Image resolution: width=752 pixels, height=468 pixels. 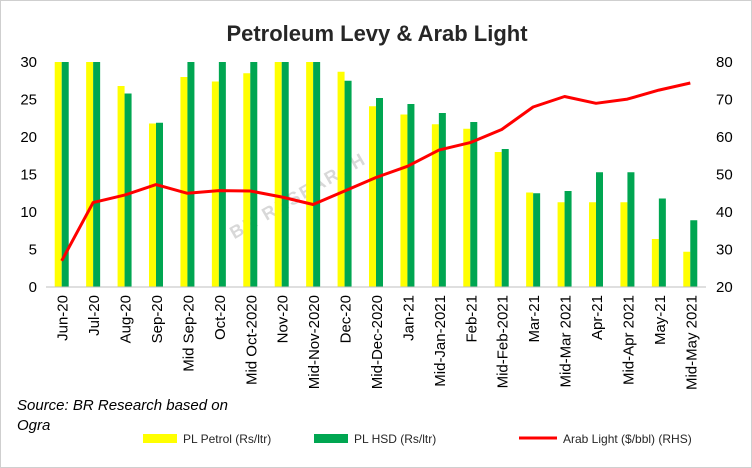 I want to click on y-left-tick-label: 30, so click(x=28, y=62).